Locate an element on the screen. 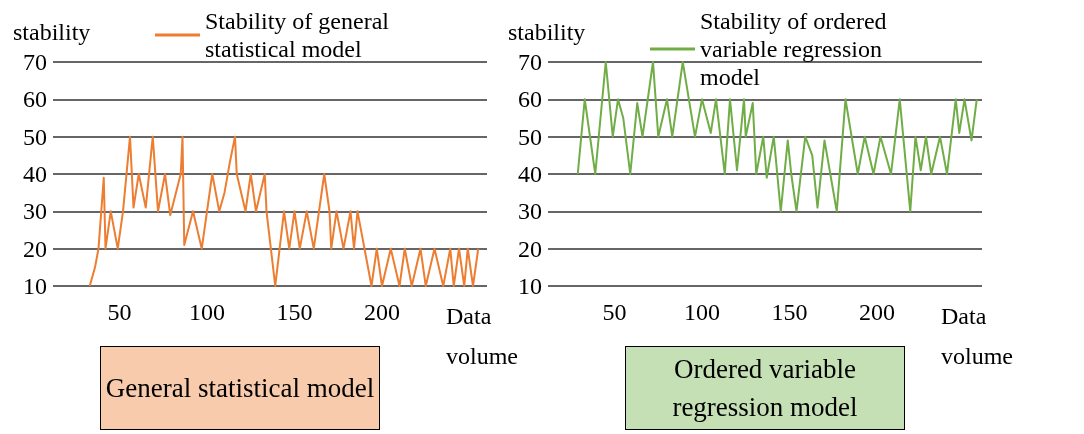  text: Ordered variable regression model is located at coordinates (765, 388).